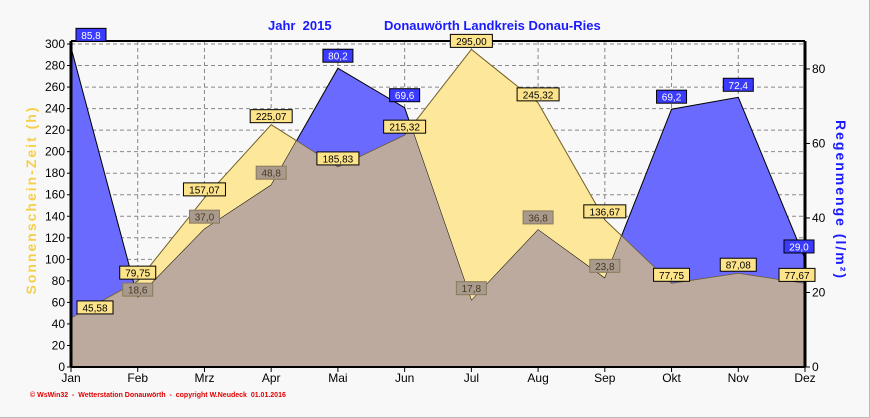 This screenshot has width=870, height=418. I want to click on x-tick-label: Nov, so click(738, 378).